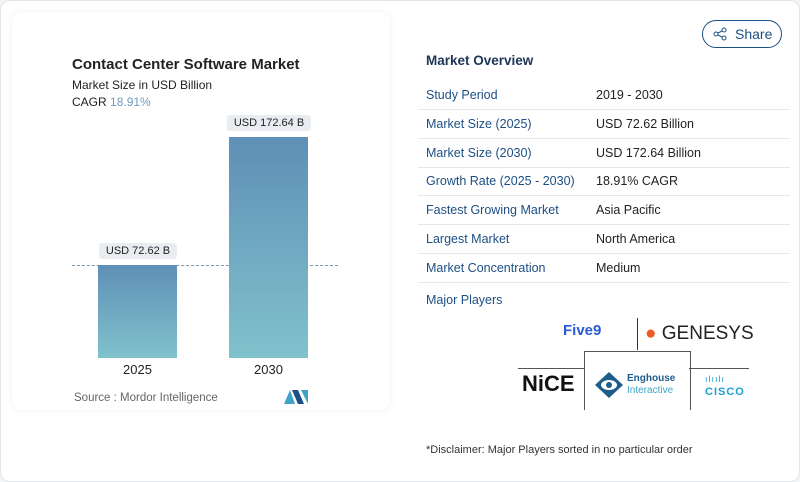 The image size is (800, 482). I want to click on bar-2030, so click(268, 247).